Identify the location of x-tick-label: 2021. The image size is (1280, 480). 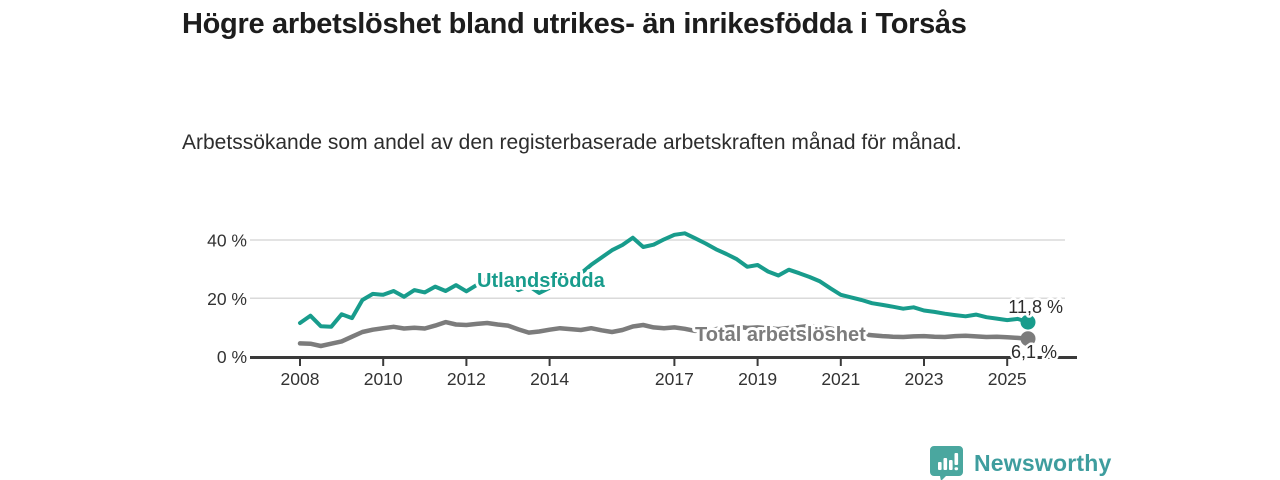
(840, 379).